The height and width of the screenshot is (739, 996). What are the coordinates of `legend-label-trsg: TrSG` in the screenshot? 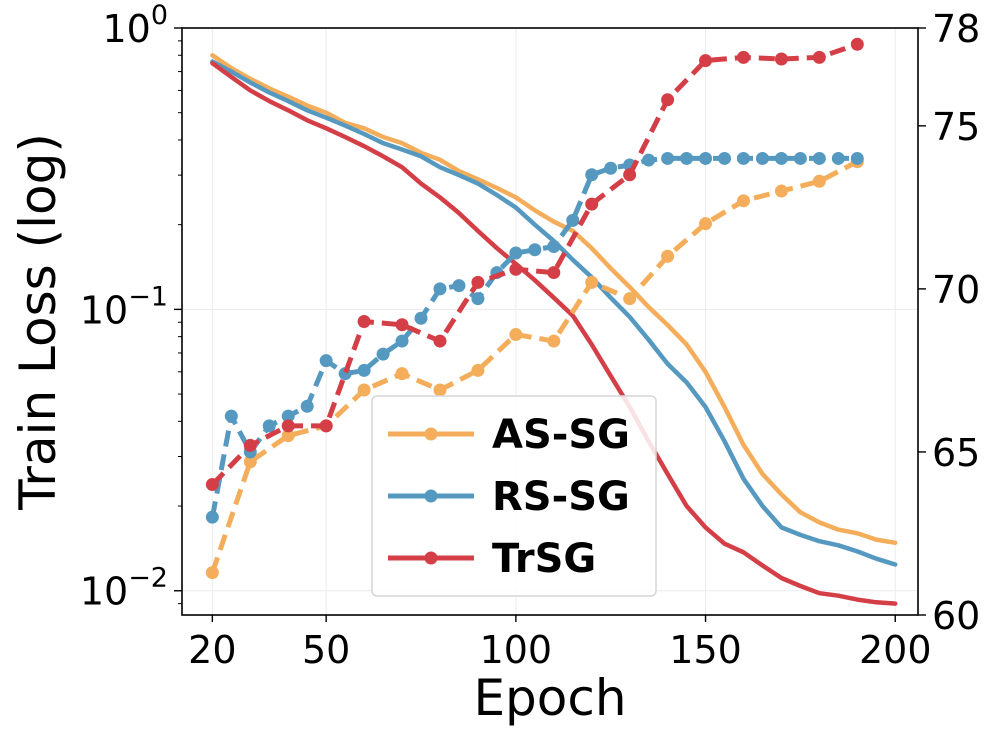 It's located at (544, 559).